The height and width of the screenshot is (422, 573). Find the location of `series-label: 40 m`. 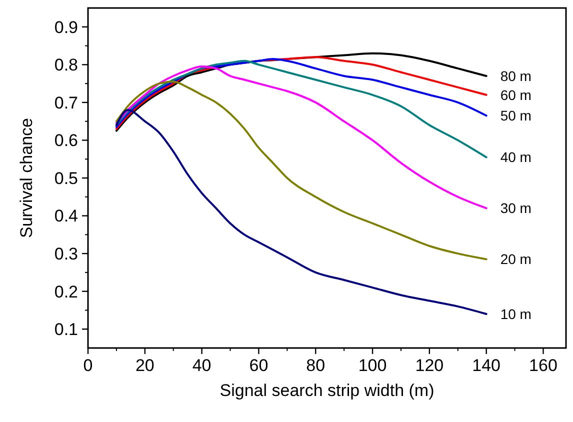

series-label: 40 m is located at coordinates (516, 157).